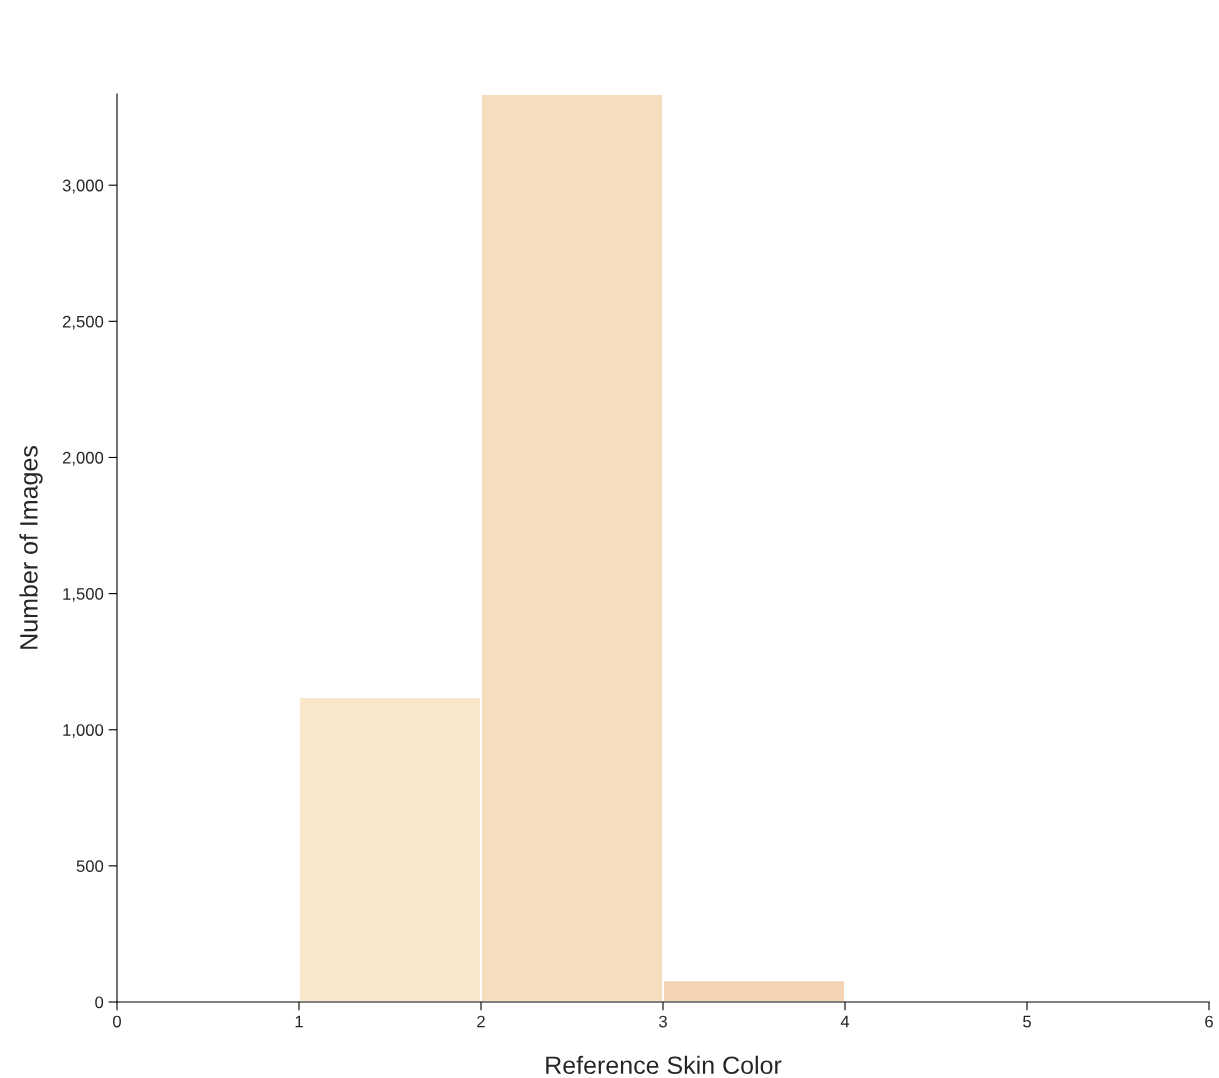 This screenshot has width=1219, height=1078. I want to click on x-tick-label: 5, so click(1027, 1021).